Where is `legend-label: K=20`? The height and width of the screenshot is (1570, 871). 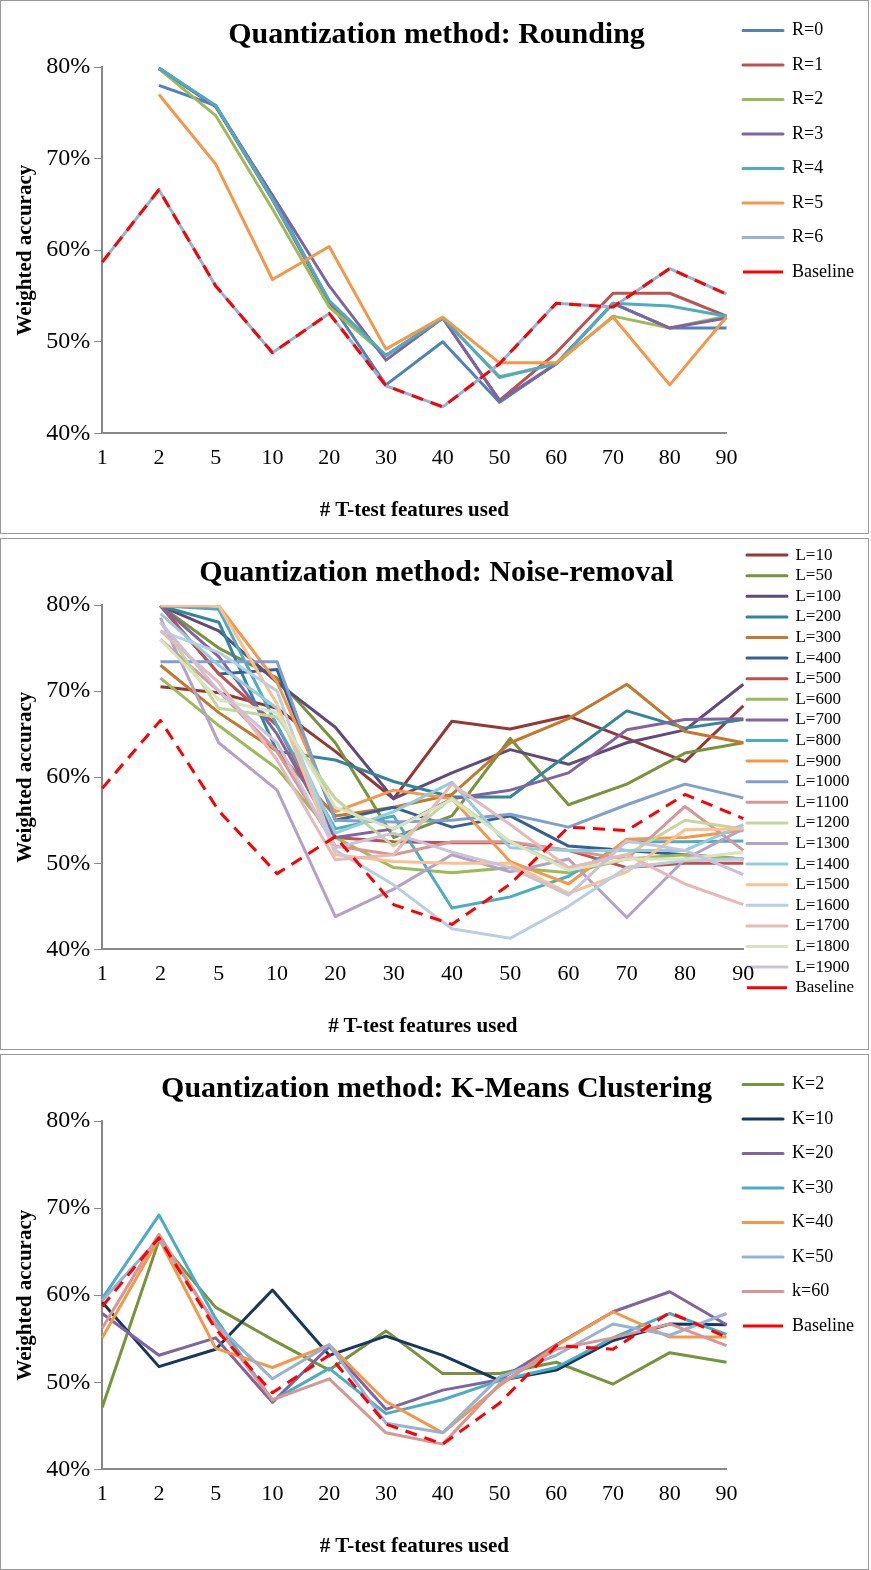
legend-label: K=20 is located at coordinates (813, 1152).